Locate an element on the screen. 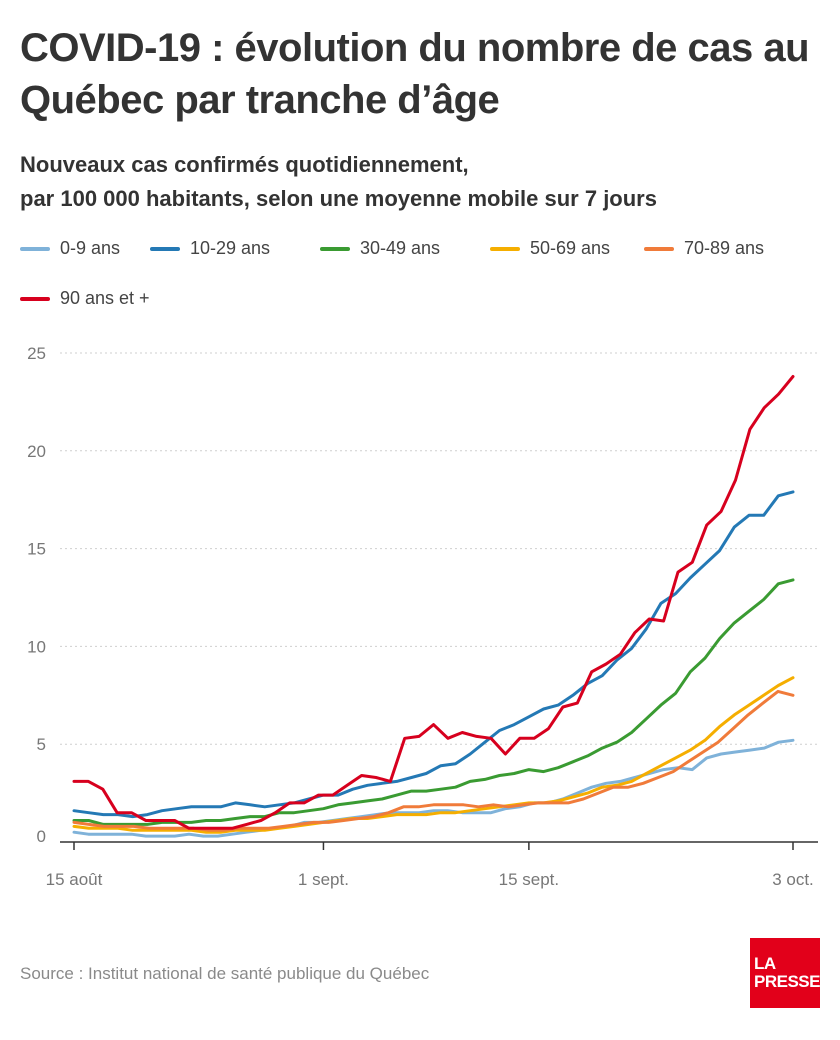  legend-label: 0-9 ans is located at coordinates (90, 248).